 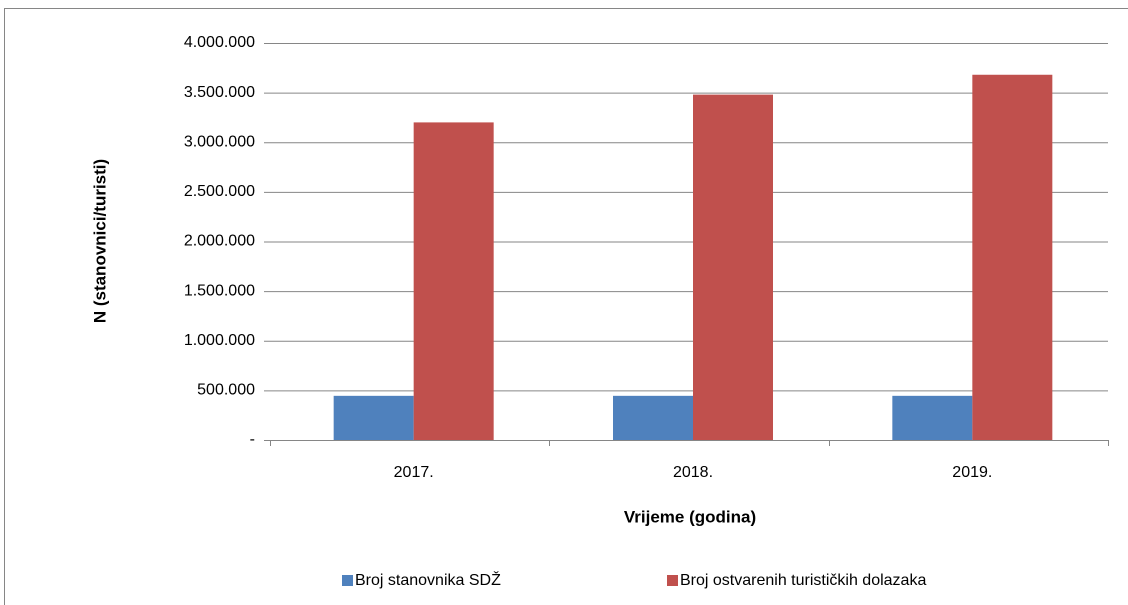 What do you see at coordinates (690, 516) in the screenshot?
I see `x-axis-title: Vrijeme (godina)` at bounding box center [690, 516].